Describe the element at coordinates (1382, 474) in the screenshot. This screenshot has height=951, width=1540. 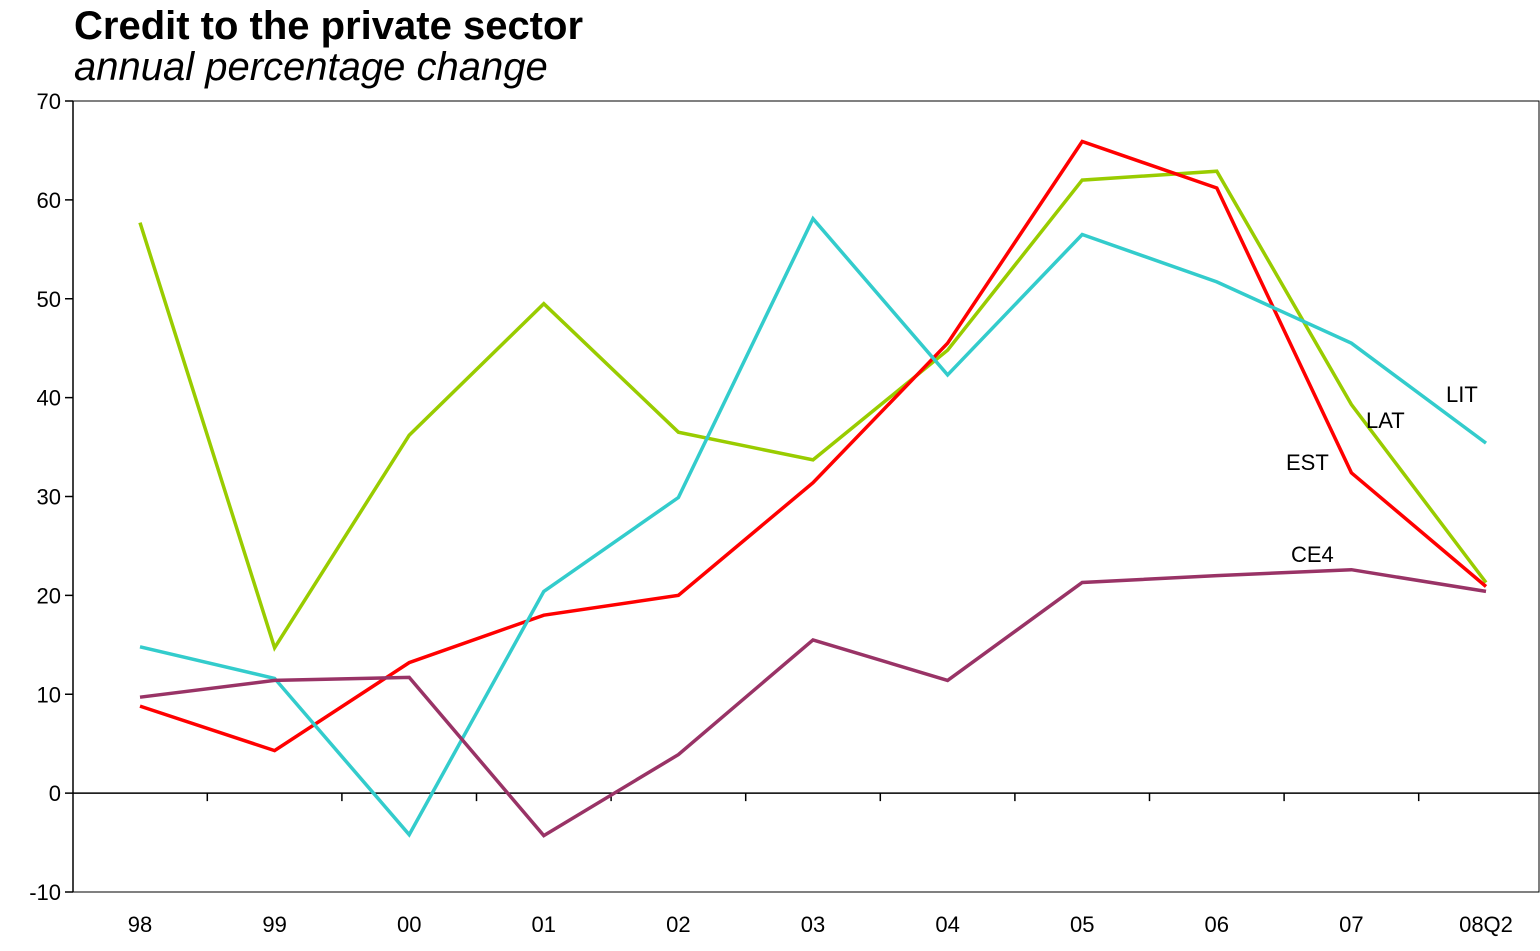
I see `series-labels: LIT LAT EST CE4` at that location.